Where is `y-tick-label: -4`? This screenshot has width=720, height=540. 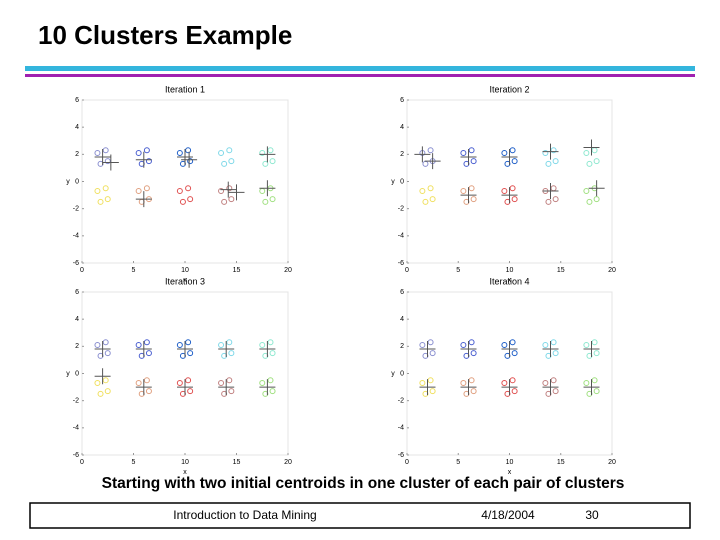
y-tick-label: -4 is located at coordinates (76, 428).